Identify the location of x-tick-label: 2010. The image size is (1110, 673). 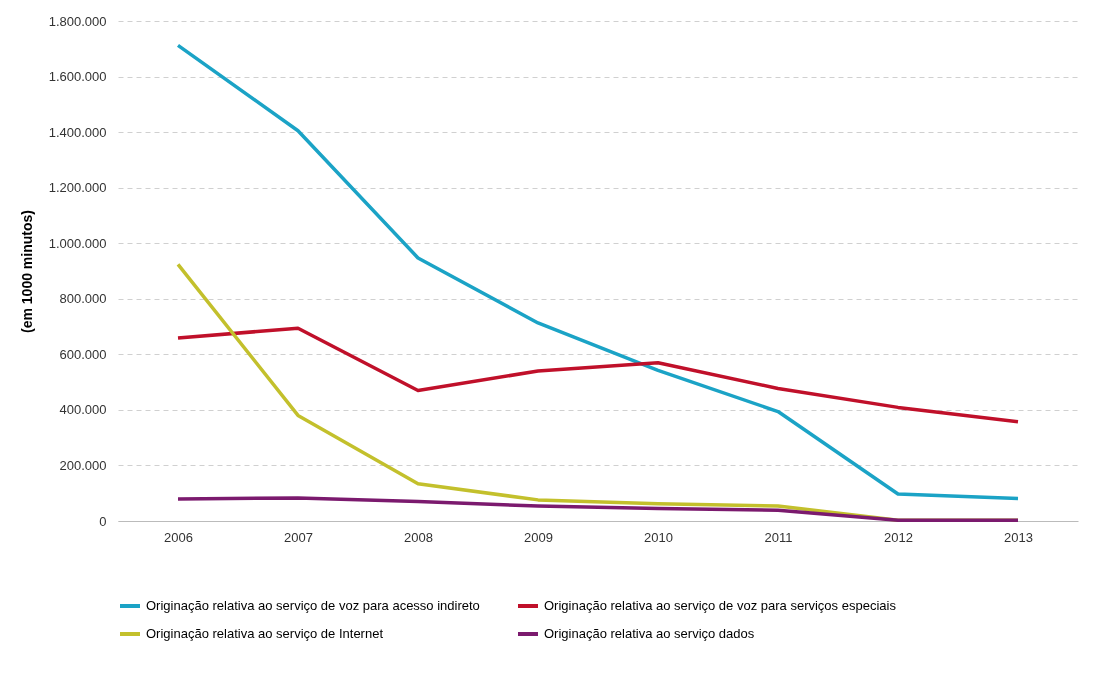
(658, 537).